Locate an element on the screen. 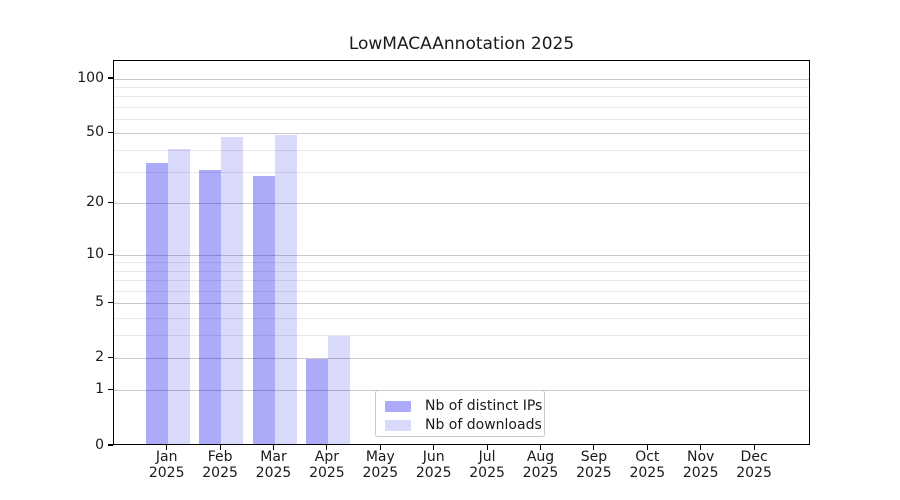  x-tick-label-jan: Jan 2025 is located at coordinates (167, 465).